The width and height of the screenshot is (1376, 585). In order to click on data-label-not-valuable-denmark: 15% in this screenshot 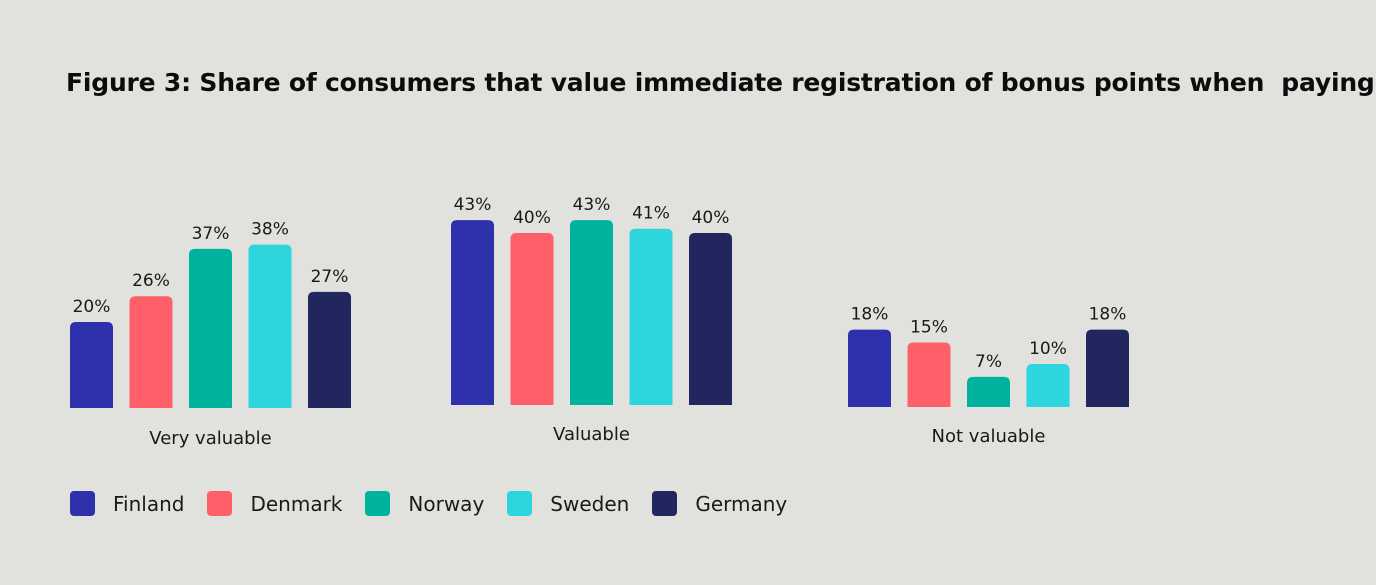, I will do `click(929, 328)`.